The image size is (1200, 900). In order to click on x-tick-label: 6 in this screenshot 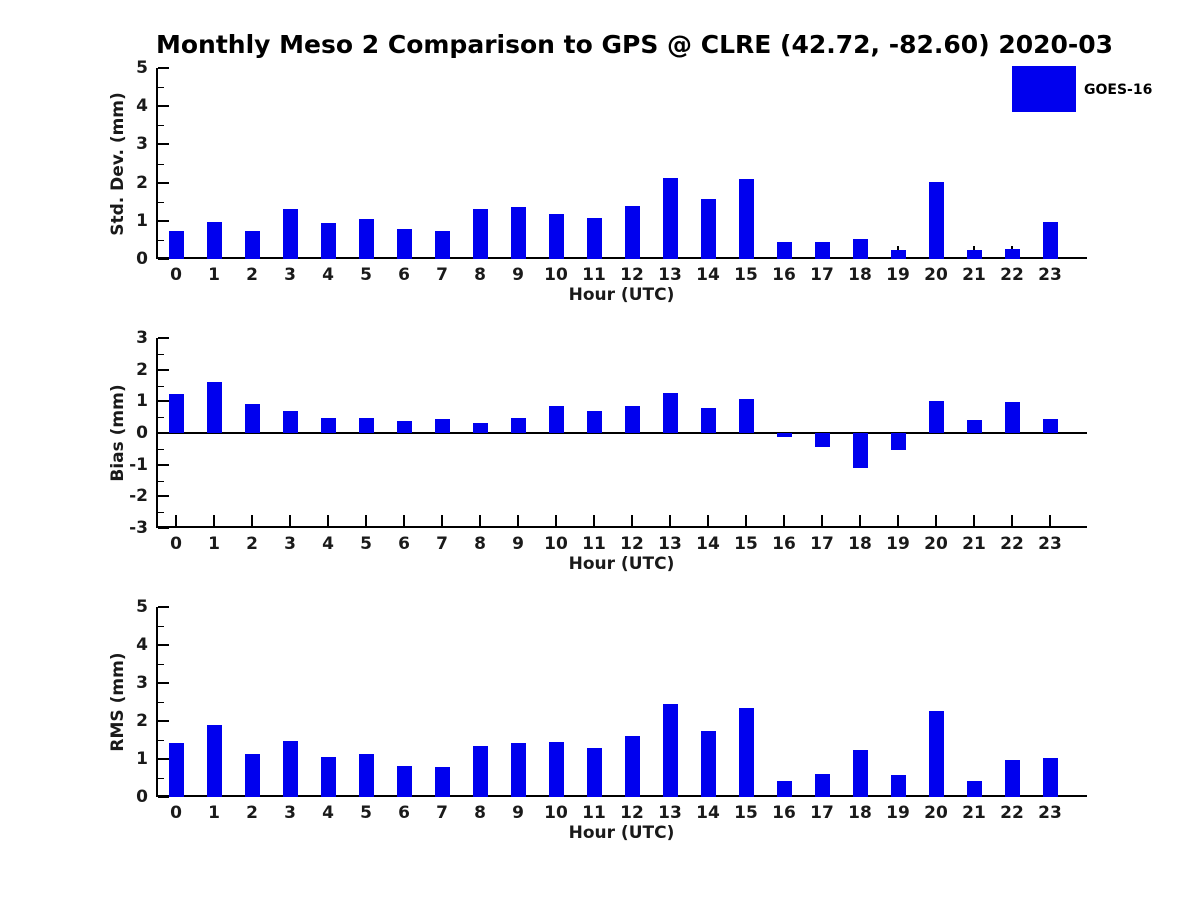, I will do `click(404, 813)`.